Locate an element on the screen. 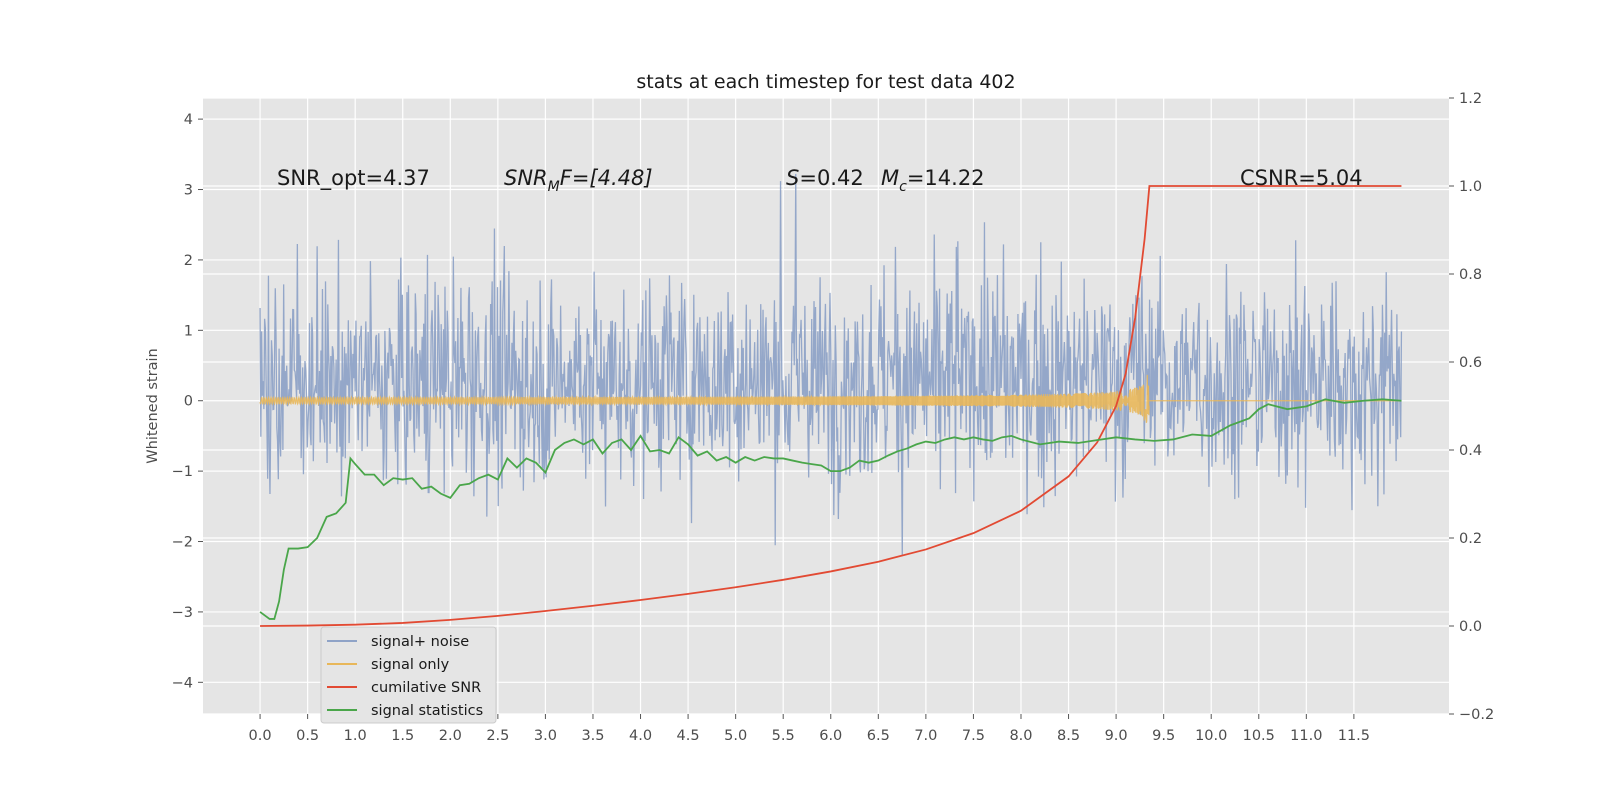 The height and width of the screenshot is (804, 1600). legend-item-signal-statistics: signal statistics is located at coordinates (427, 711).